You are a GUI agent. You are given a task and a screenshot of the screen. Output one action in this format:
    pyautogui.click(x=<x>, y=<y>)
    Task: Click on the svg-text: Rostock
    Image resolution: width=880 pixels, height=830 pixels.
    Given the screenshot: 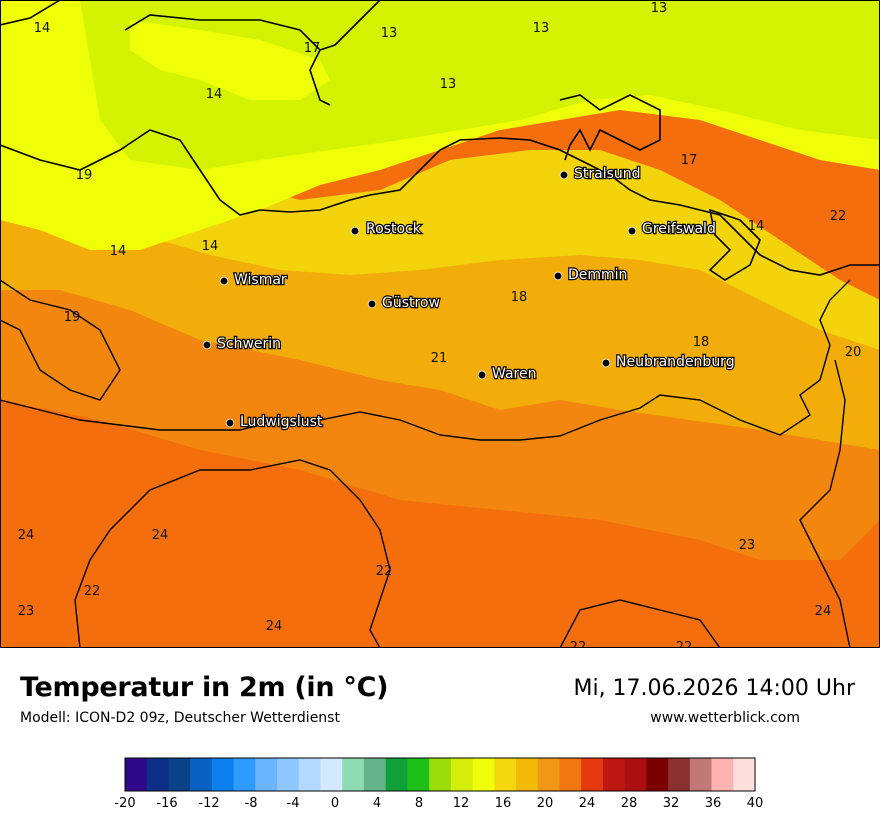 What is the action you would take?
    pyautogui.click(x=394, y=229)
    